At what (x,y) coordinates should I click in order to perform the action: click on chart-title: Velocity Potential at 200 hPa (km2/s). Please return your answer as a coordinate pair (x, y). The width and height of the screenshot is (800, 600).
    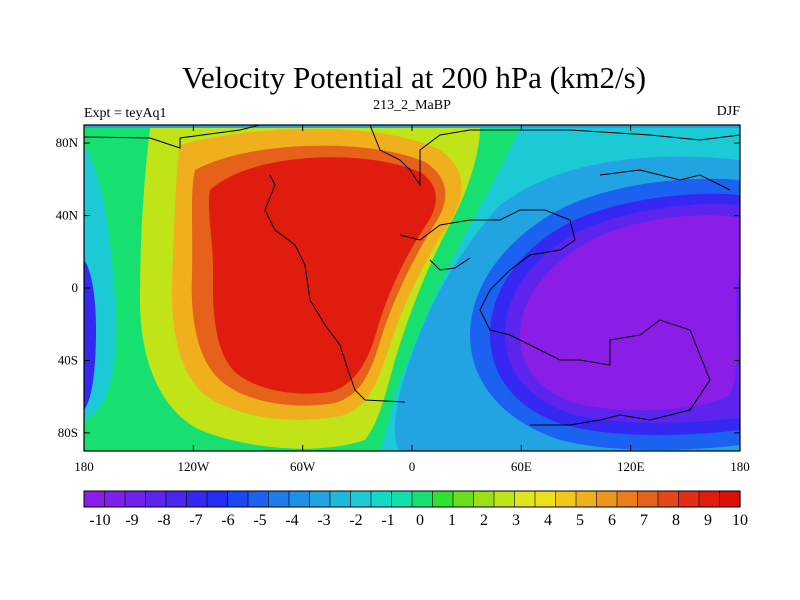
    Looking at the image, I should click on (414, 77).